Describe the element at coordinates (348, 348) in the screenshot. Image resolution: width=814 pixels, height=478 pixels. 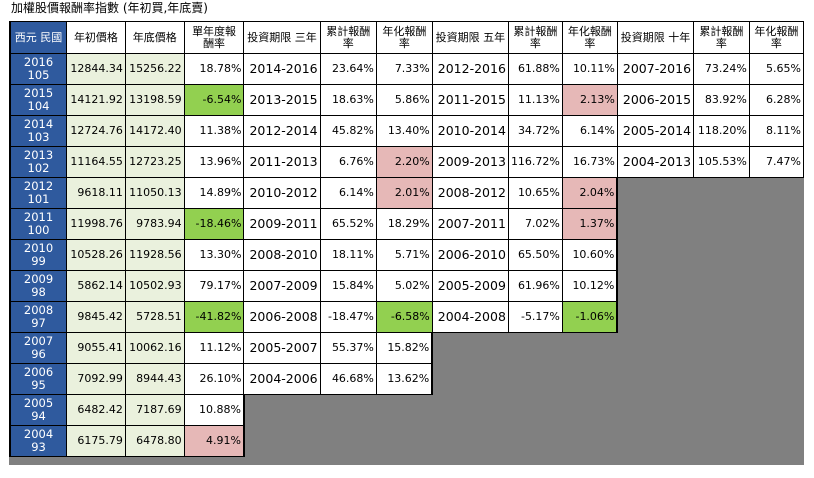
I see `cumulative-3y: 55.37%` at that location.